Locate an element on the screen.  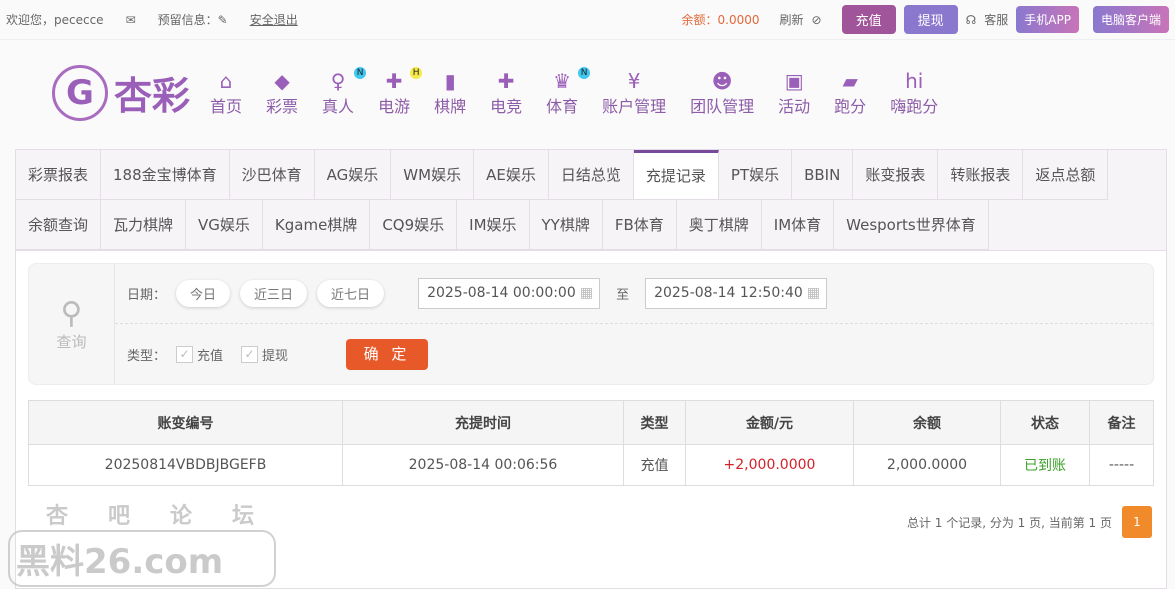
gift-icon: ▣ is located at coordinates (794, 80).